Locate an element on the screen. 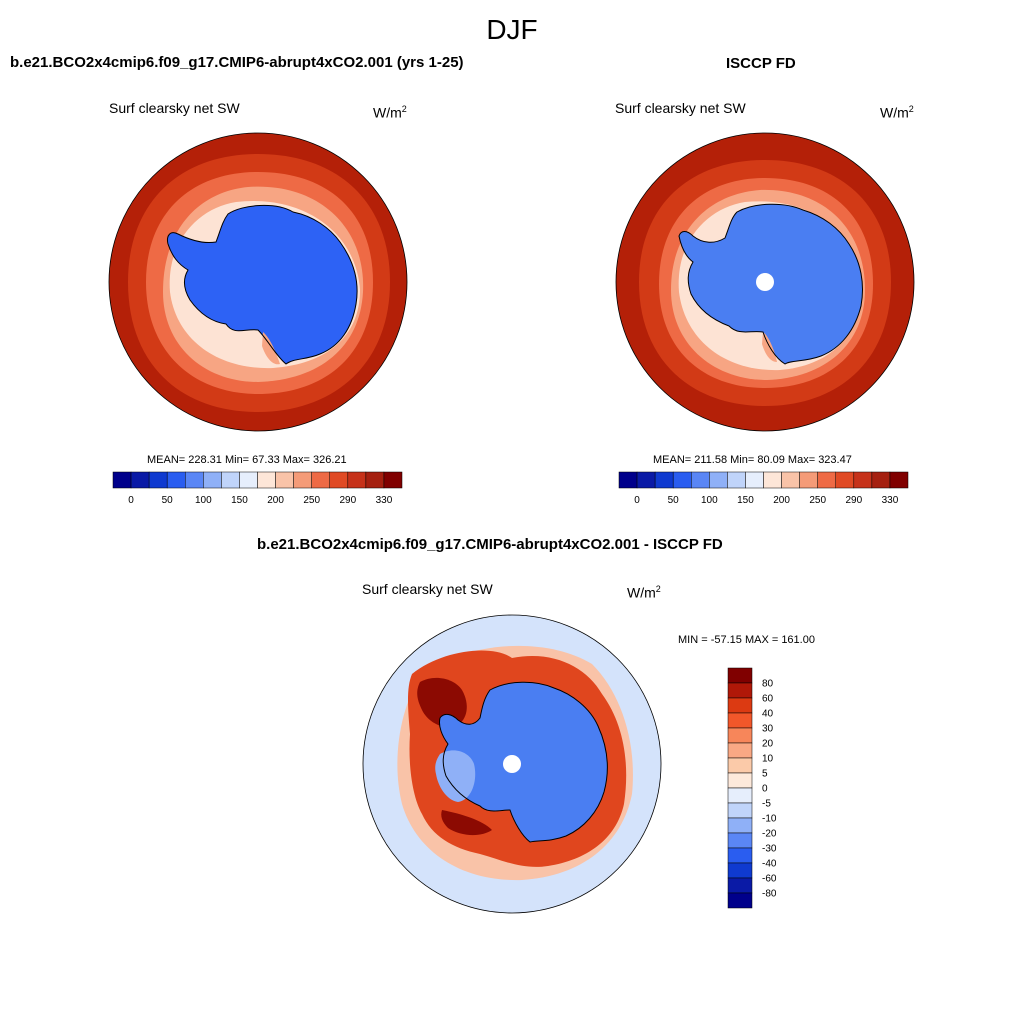 This screenshot has height=1024, width=1024. panel-obs-colorbar-label: 150 is located at coordinates (745, 500).